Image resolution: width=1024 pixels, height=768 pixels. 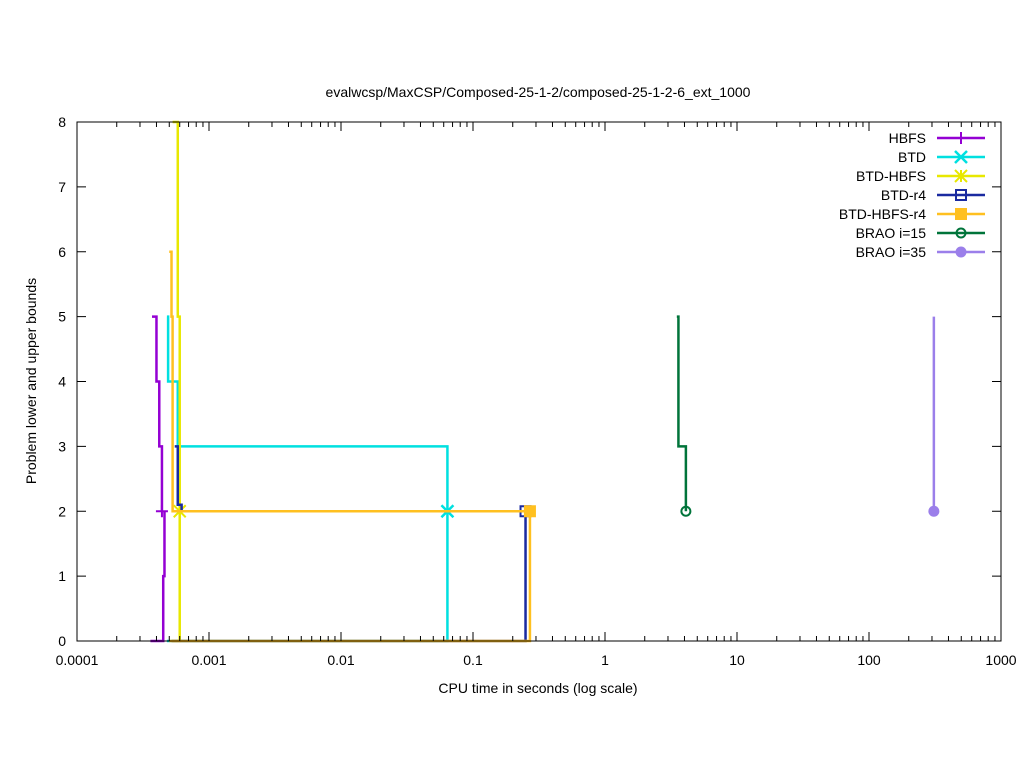 What do you see at coordinates (891, 252) in the screenshot?
I see `legend-label: BRAO i=35` at bounding box center [891, 252].